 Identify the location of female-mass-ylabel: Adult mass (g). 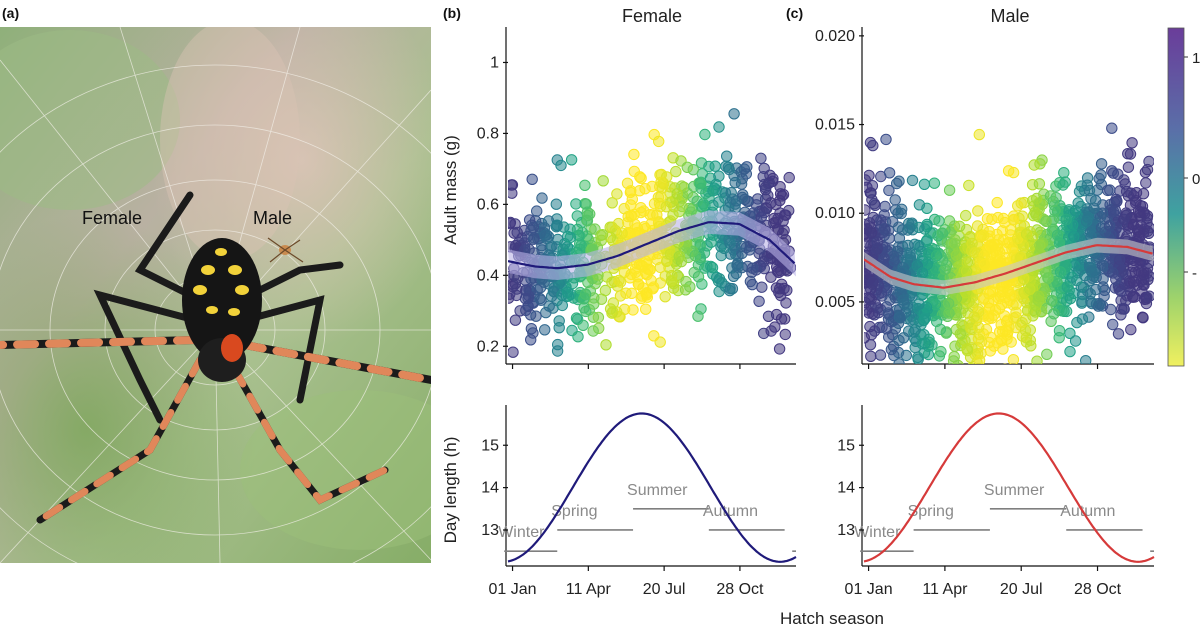
(450, 190).